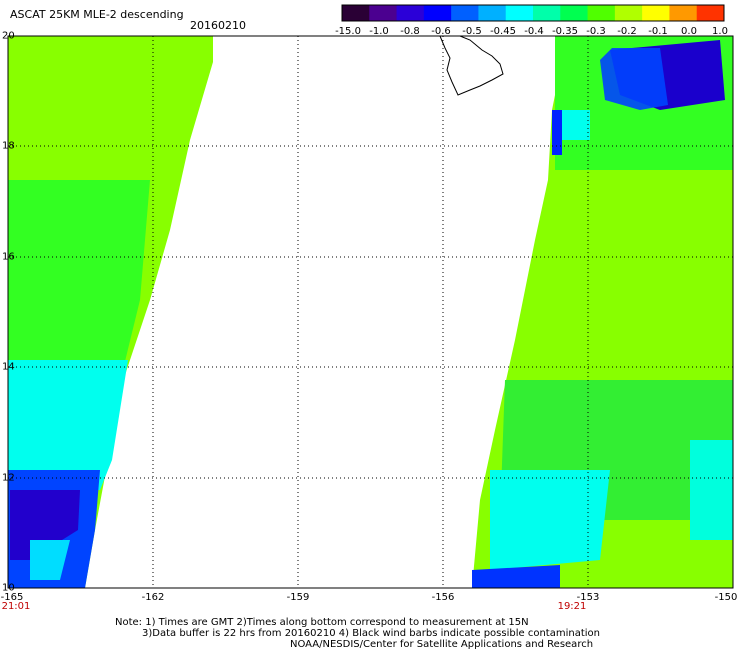  Describe the element at coordinates (8, 146) in the screenshot. I see `lat-label: 18` at that location.